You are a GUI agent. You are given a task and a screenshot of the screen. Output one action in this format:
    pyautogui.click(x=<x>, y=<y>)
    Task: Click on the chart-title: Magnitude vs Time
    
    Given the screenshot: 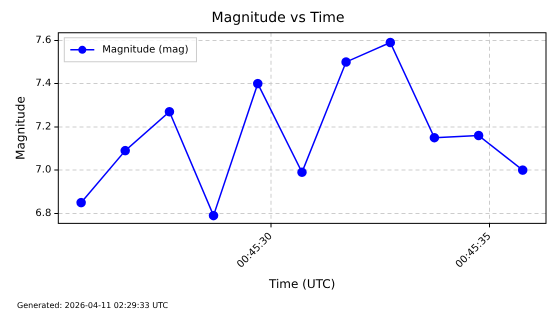 What is the action you would take?
    pyautogui.click(x=278, y=18)
    